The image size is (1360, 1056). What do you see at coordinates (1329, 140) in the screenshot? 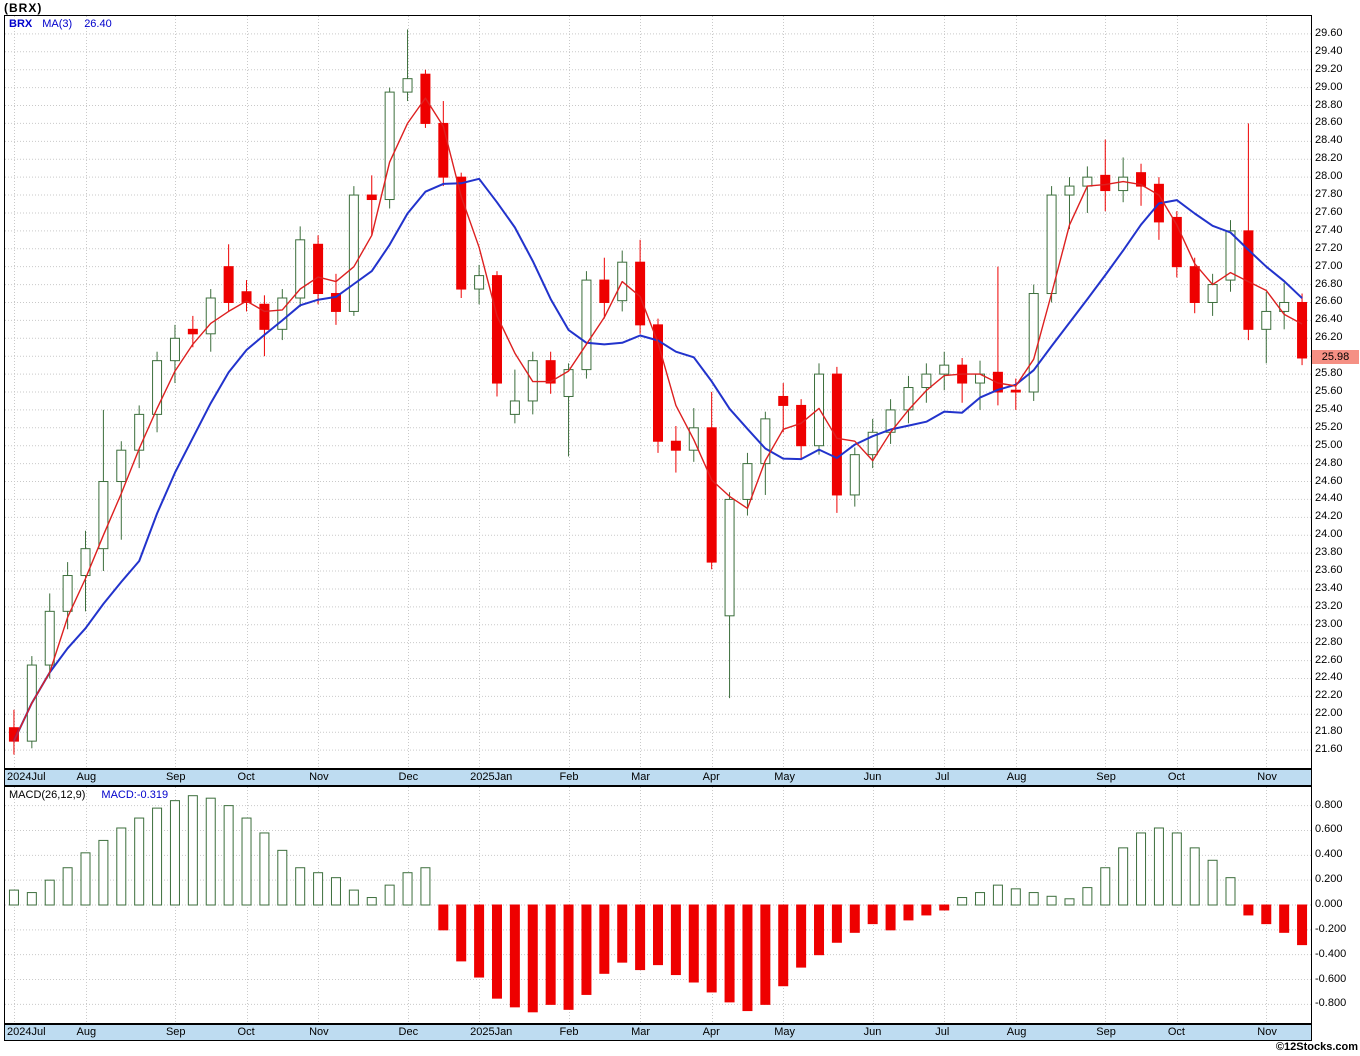
I see `price-tick-label: 28.40` at bounding box center [1329, 140].